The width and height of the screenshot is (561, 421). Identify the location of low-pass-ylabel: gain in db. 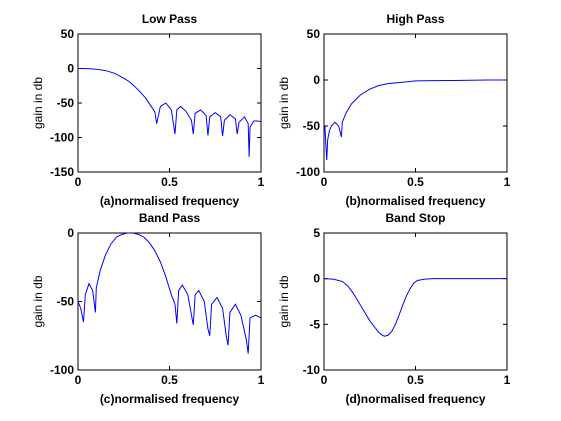
(38, 103).